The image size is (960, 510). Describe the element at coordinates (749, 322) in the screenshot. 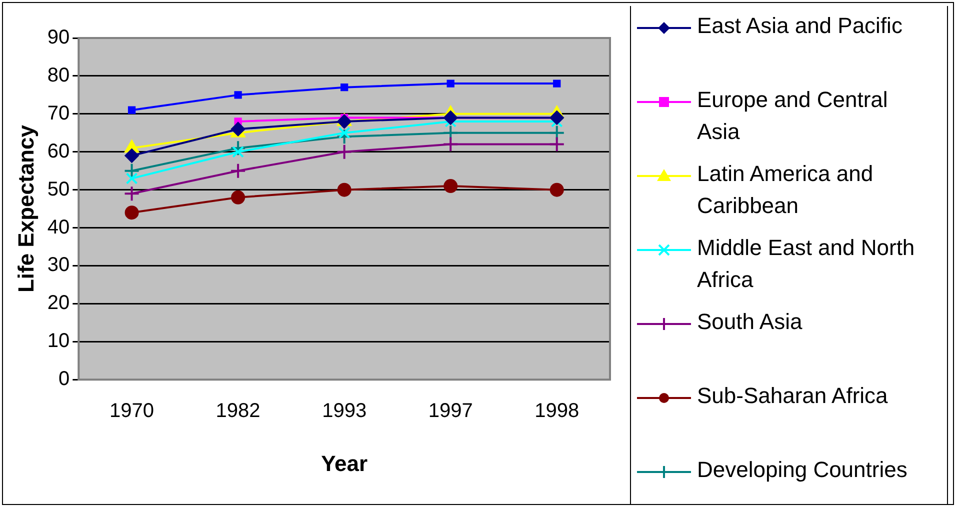

I see `legend-label: South Asia` at that location.